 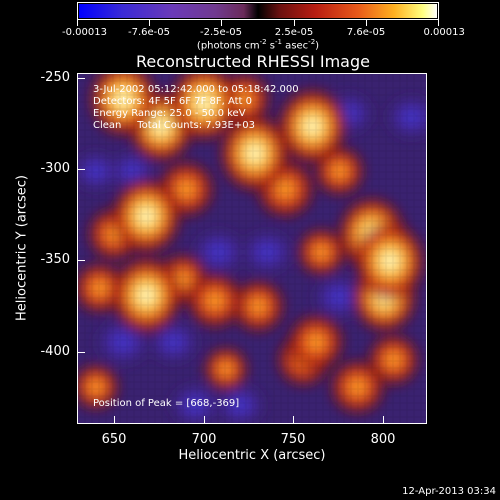 I want to click on overlay-time-range: 3-Jul-2002 05:12:42.000 to 05:18:42.000, so click(x=196, y=89).